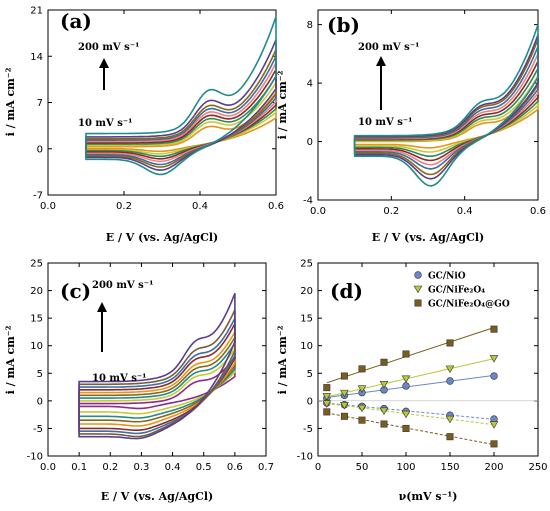  Describe the element at coordinates (305, 457) in the screenshot. I see `panel-d-ytick-label: -10` at that location.